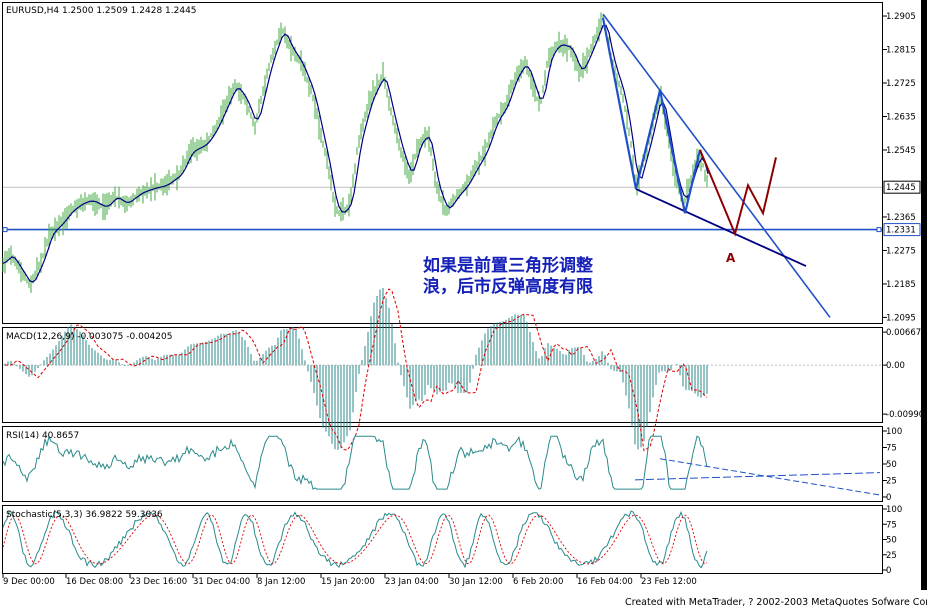  Describe the element at coordinates (901, 117) in the screenshot. I see `price-tick-label: 1.2635` at that location.